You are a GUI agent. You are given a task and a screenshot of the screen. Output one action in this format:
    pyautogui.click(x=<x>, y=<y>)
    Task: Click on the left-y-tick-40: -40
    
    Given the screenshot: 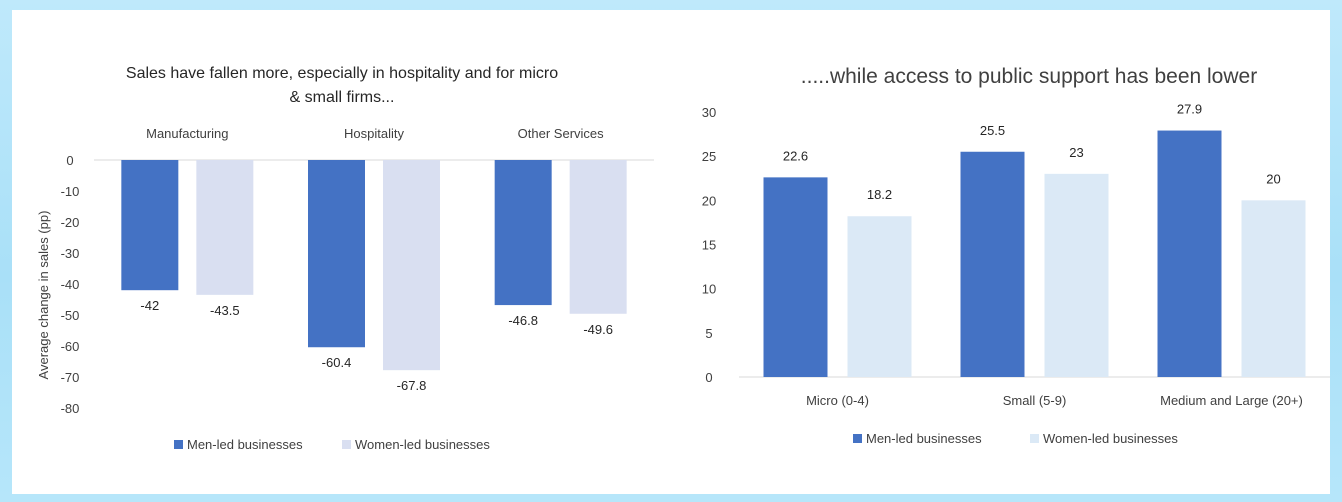 What is the action you would take?
    pyautogui.click(x=70, y=284)
    